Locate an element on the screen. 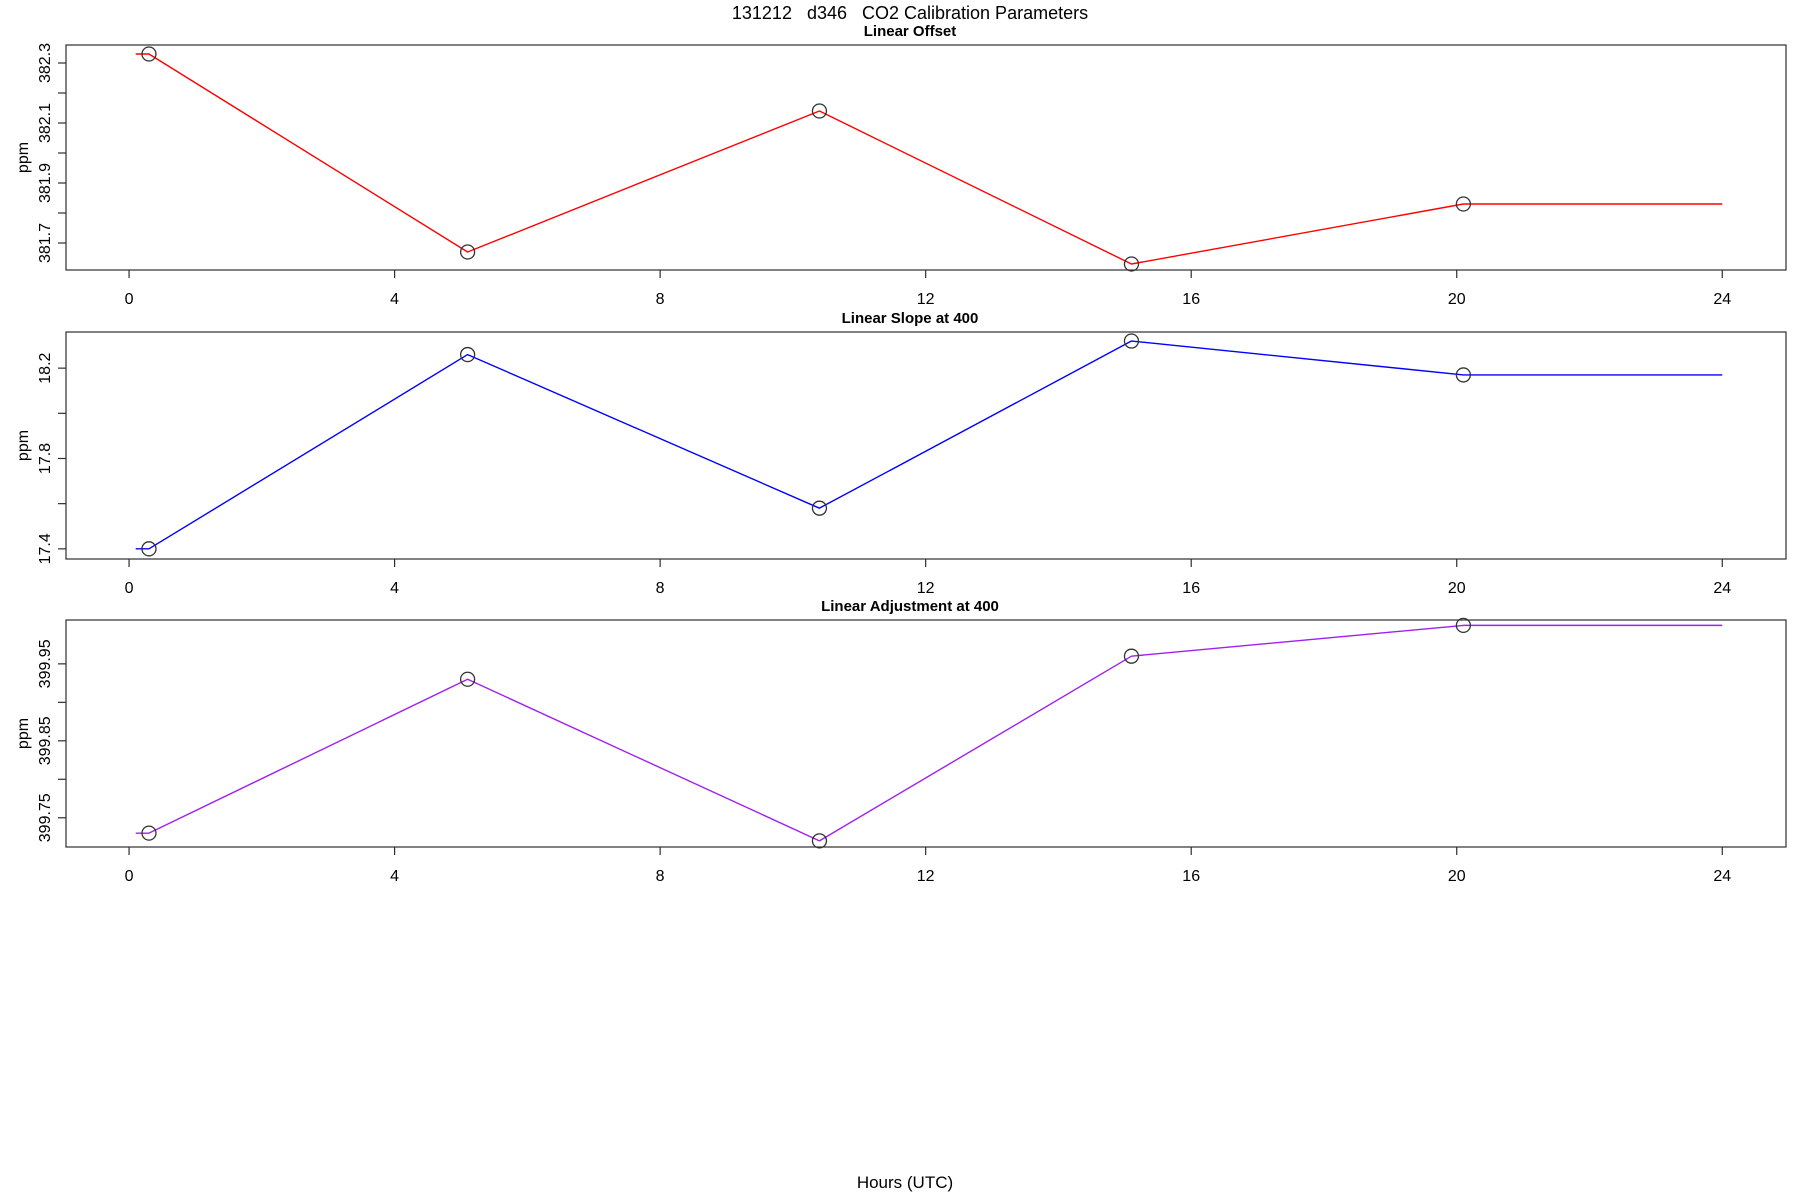  linear-offset-ytick-label: 382.3 is located at coordinates (45, 63).